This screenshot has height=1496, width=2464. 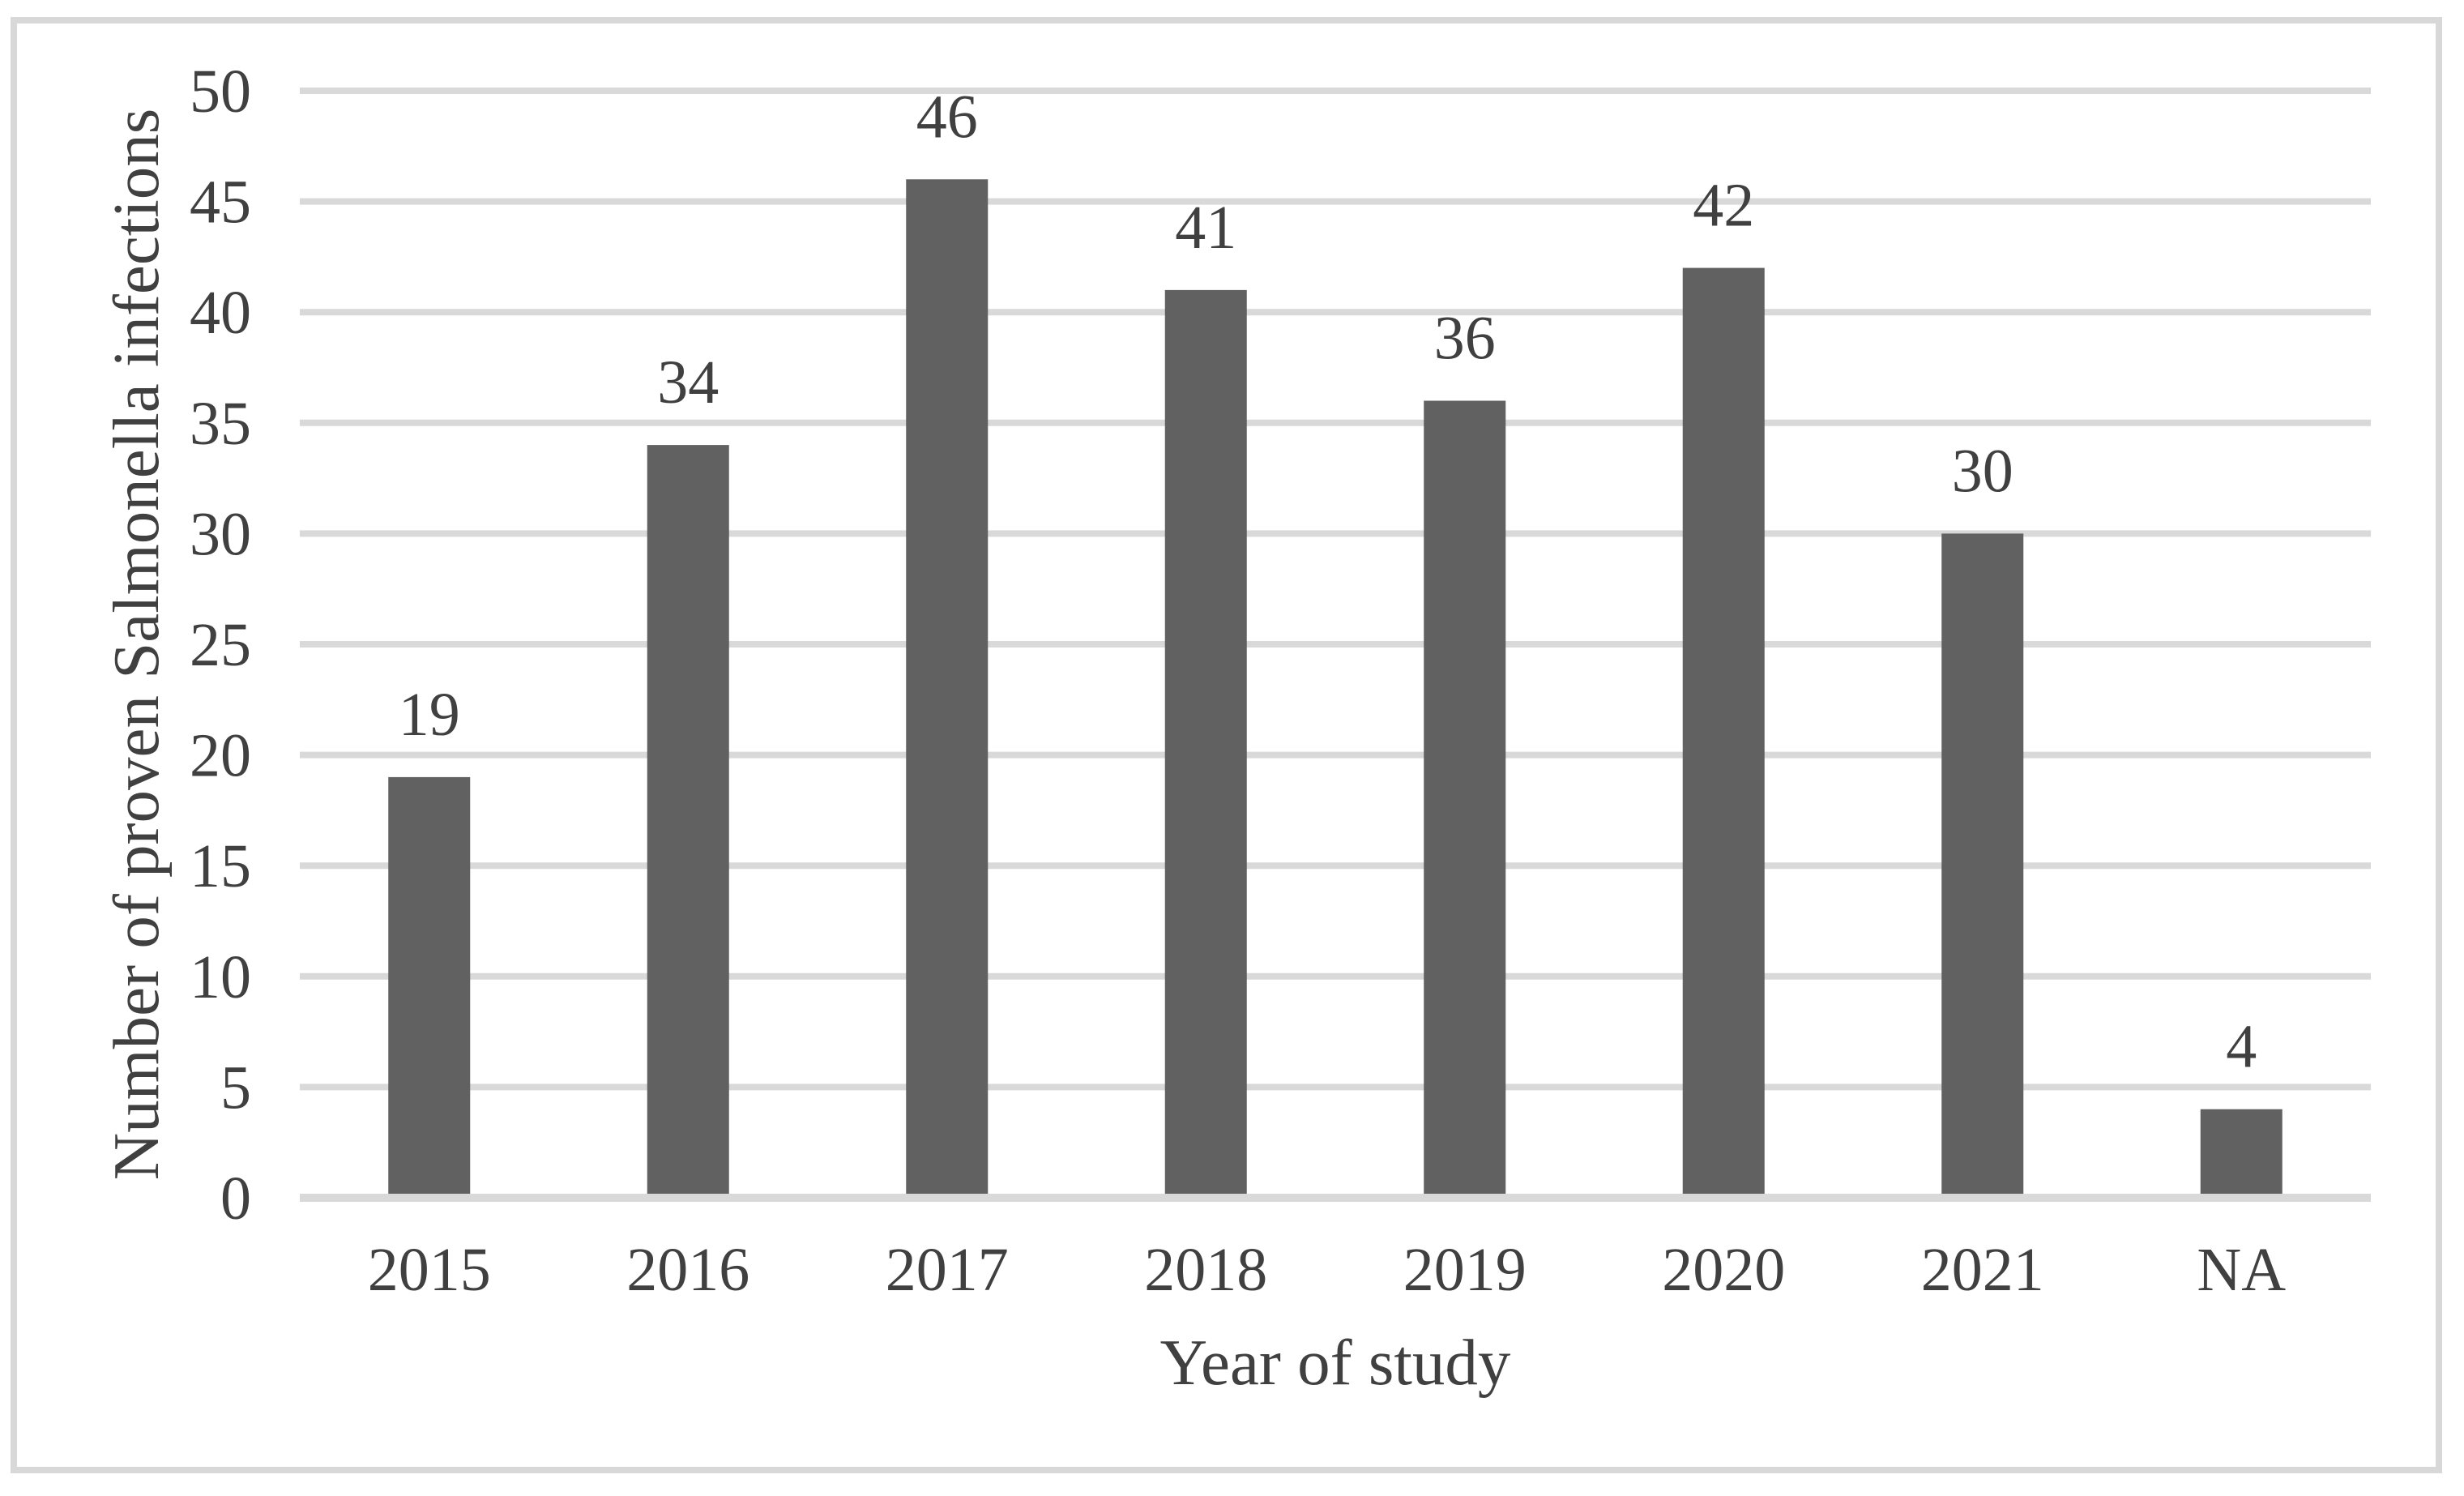 What do you see at coordinates (1465, 338) in the screenshot?
I see `bar-value-label: 36` at bounding box center [1465, 338].